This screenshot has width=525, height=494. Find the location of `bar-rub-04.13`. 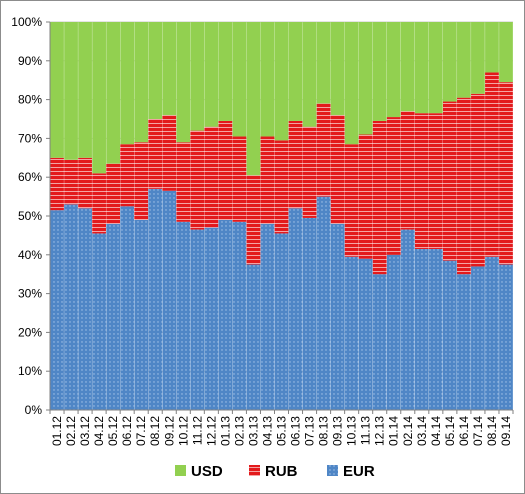

bar-rub-04.13 is located at coordinates (267, 180).